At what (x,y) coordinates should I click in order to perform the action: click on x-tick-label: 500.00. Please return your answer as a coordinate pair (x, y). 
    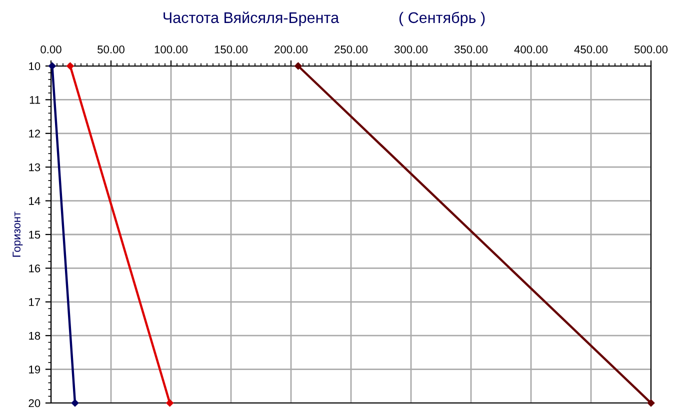
    Looking at the image, I should click on (651, 50).